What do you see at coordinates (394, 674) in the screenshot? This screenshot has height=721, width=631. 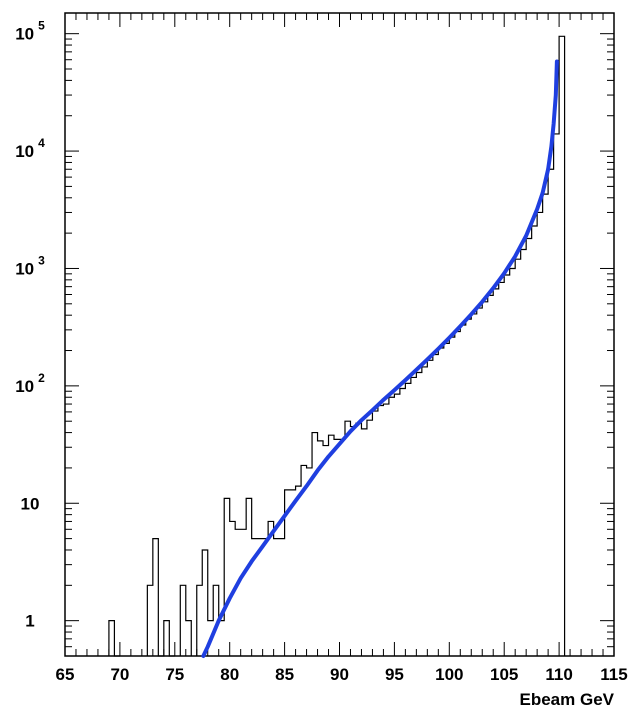 I see `x-tick-label: 95` at bounding box center [394, 674].